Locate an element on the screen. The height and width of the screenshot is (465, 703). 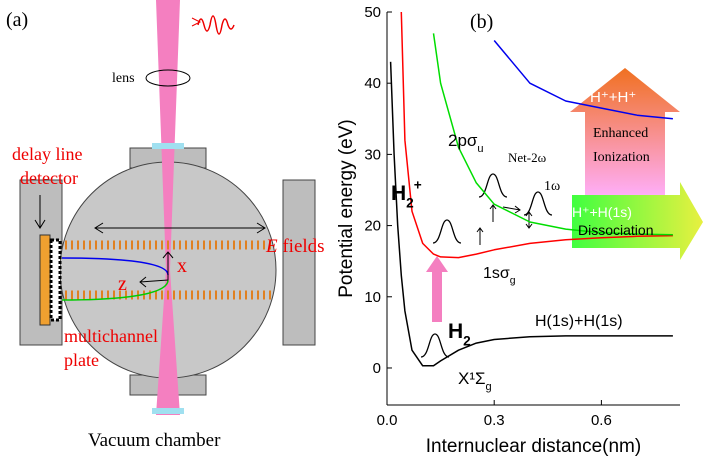
fields-label: E fields is located at coordinates (295, 246).